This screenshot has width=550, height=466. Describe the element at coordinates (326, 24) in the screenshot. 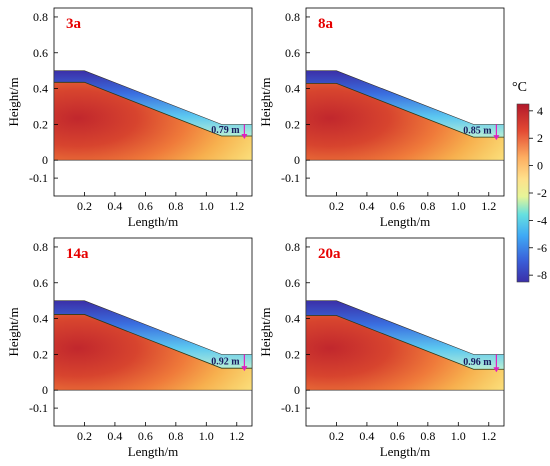

I see `panel-label: 8a` at that location.